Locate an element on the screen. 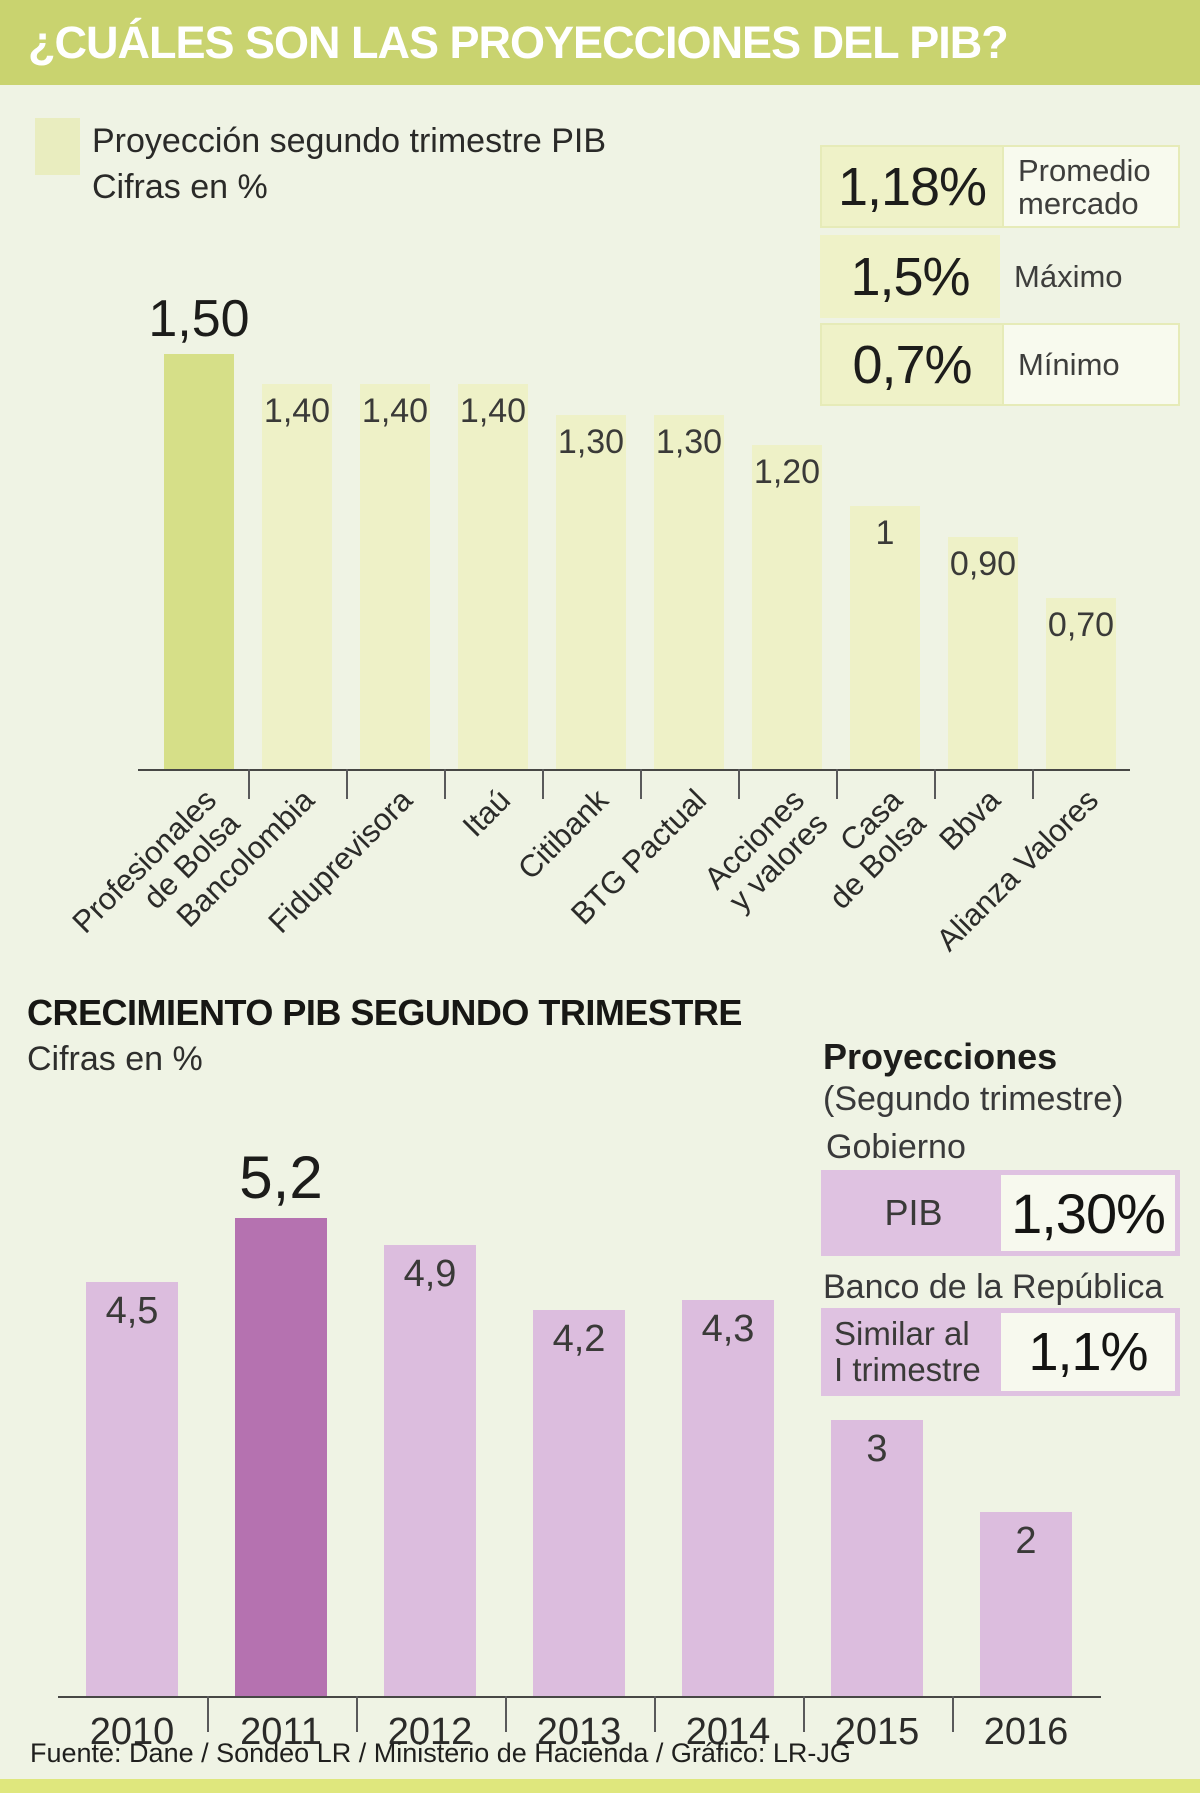  bar-2012 is located at coordinates (430, 1470).